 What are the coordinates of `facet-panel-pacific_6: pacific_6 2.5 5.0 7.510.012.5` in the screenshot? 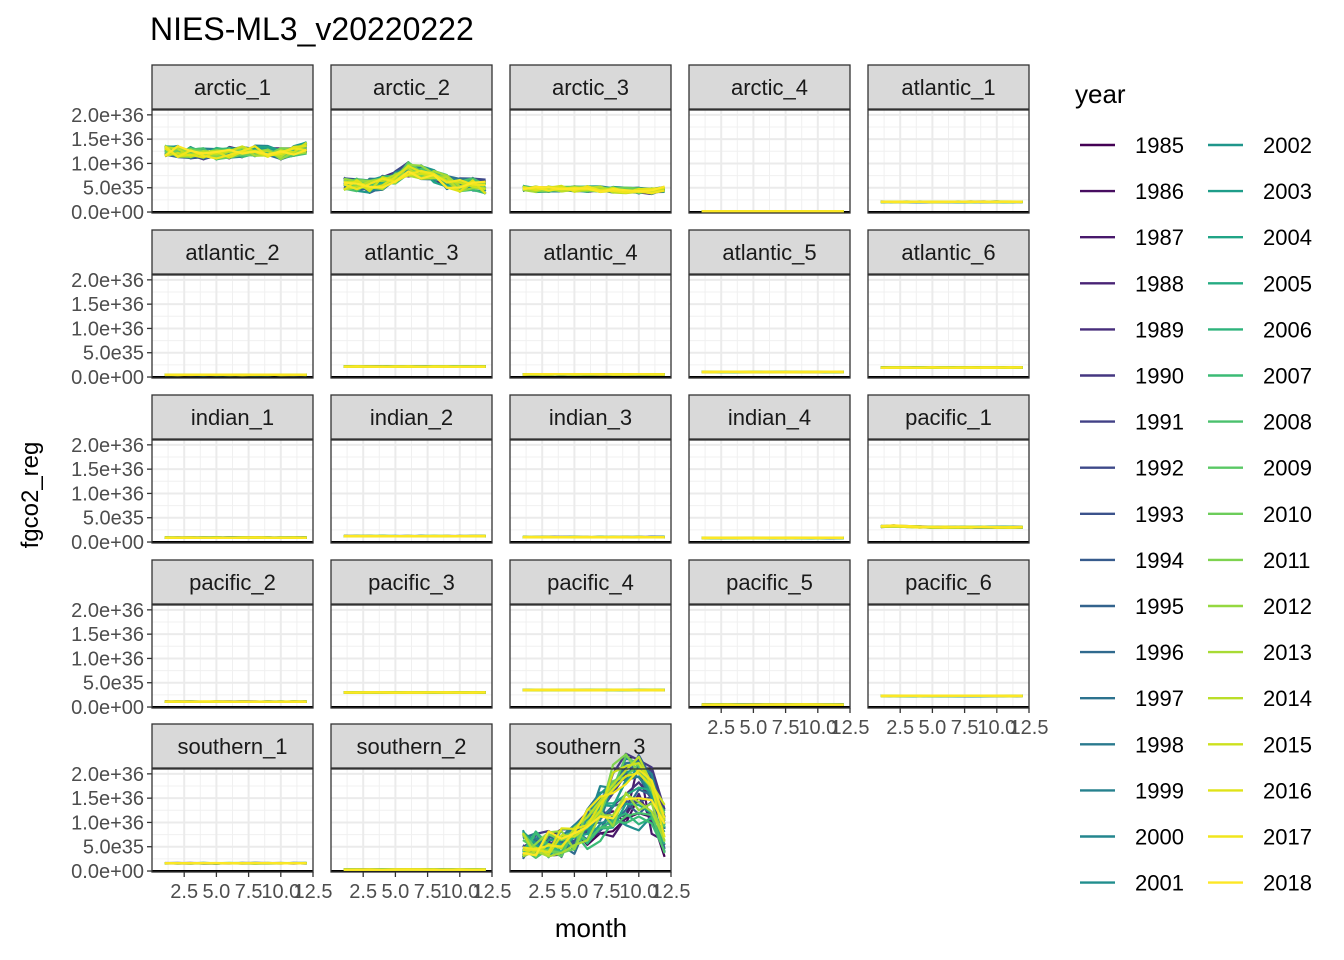 It's located at (957, 649).